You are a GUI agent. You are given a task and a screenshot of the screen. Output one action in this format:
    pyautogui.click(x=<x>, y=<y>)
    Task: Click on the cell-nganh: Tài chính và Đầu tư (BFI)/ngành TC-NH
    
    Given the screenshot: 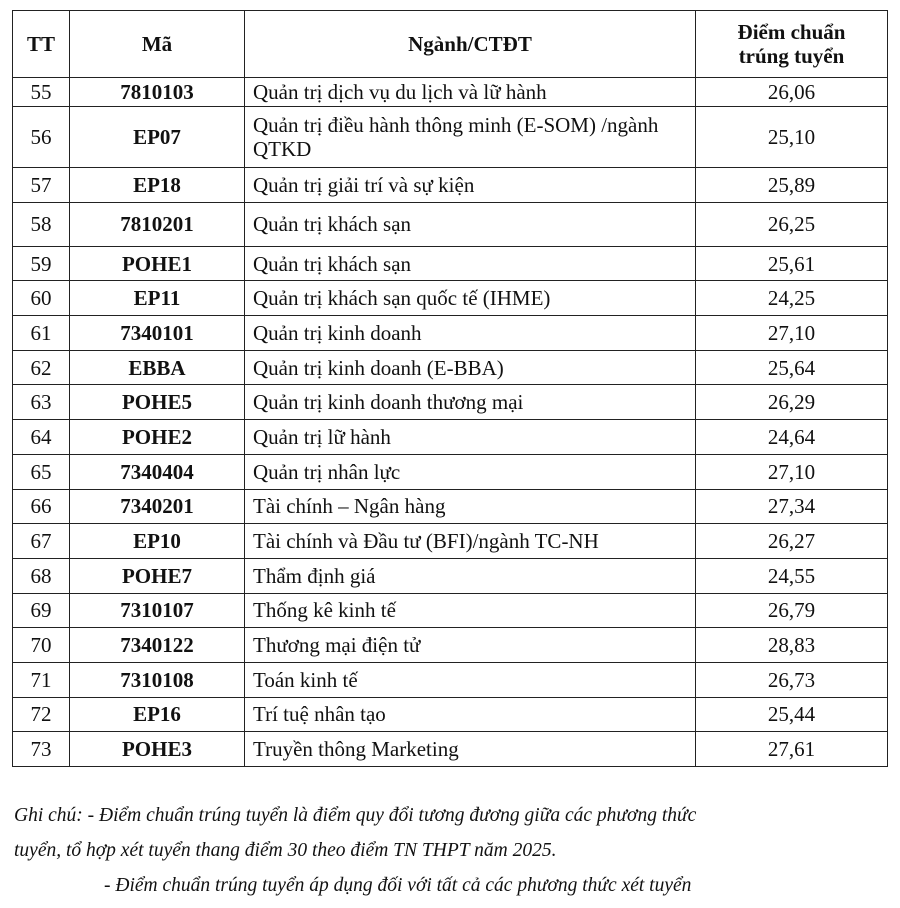 What is the action you would take?
    pyautogui.click(x=470, y=541)
    